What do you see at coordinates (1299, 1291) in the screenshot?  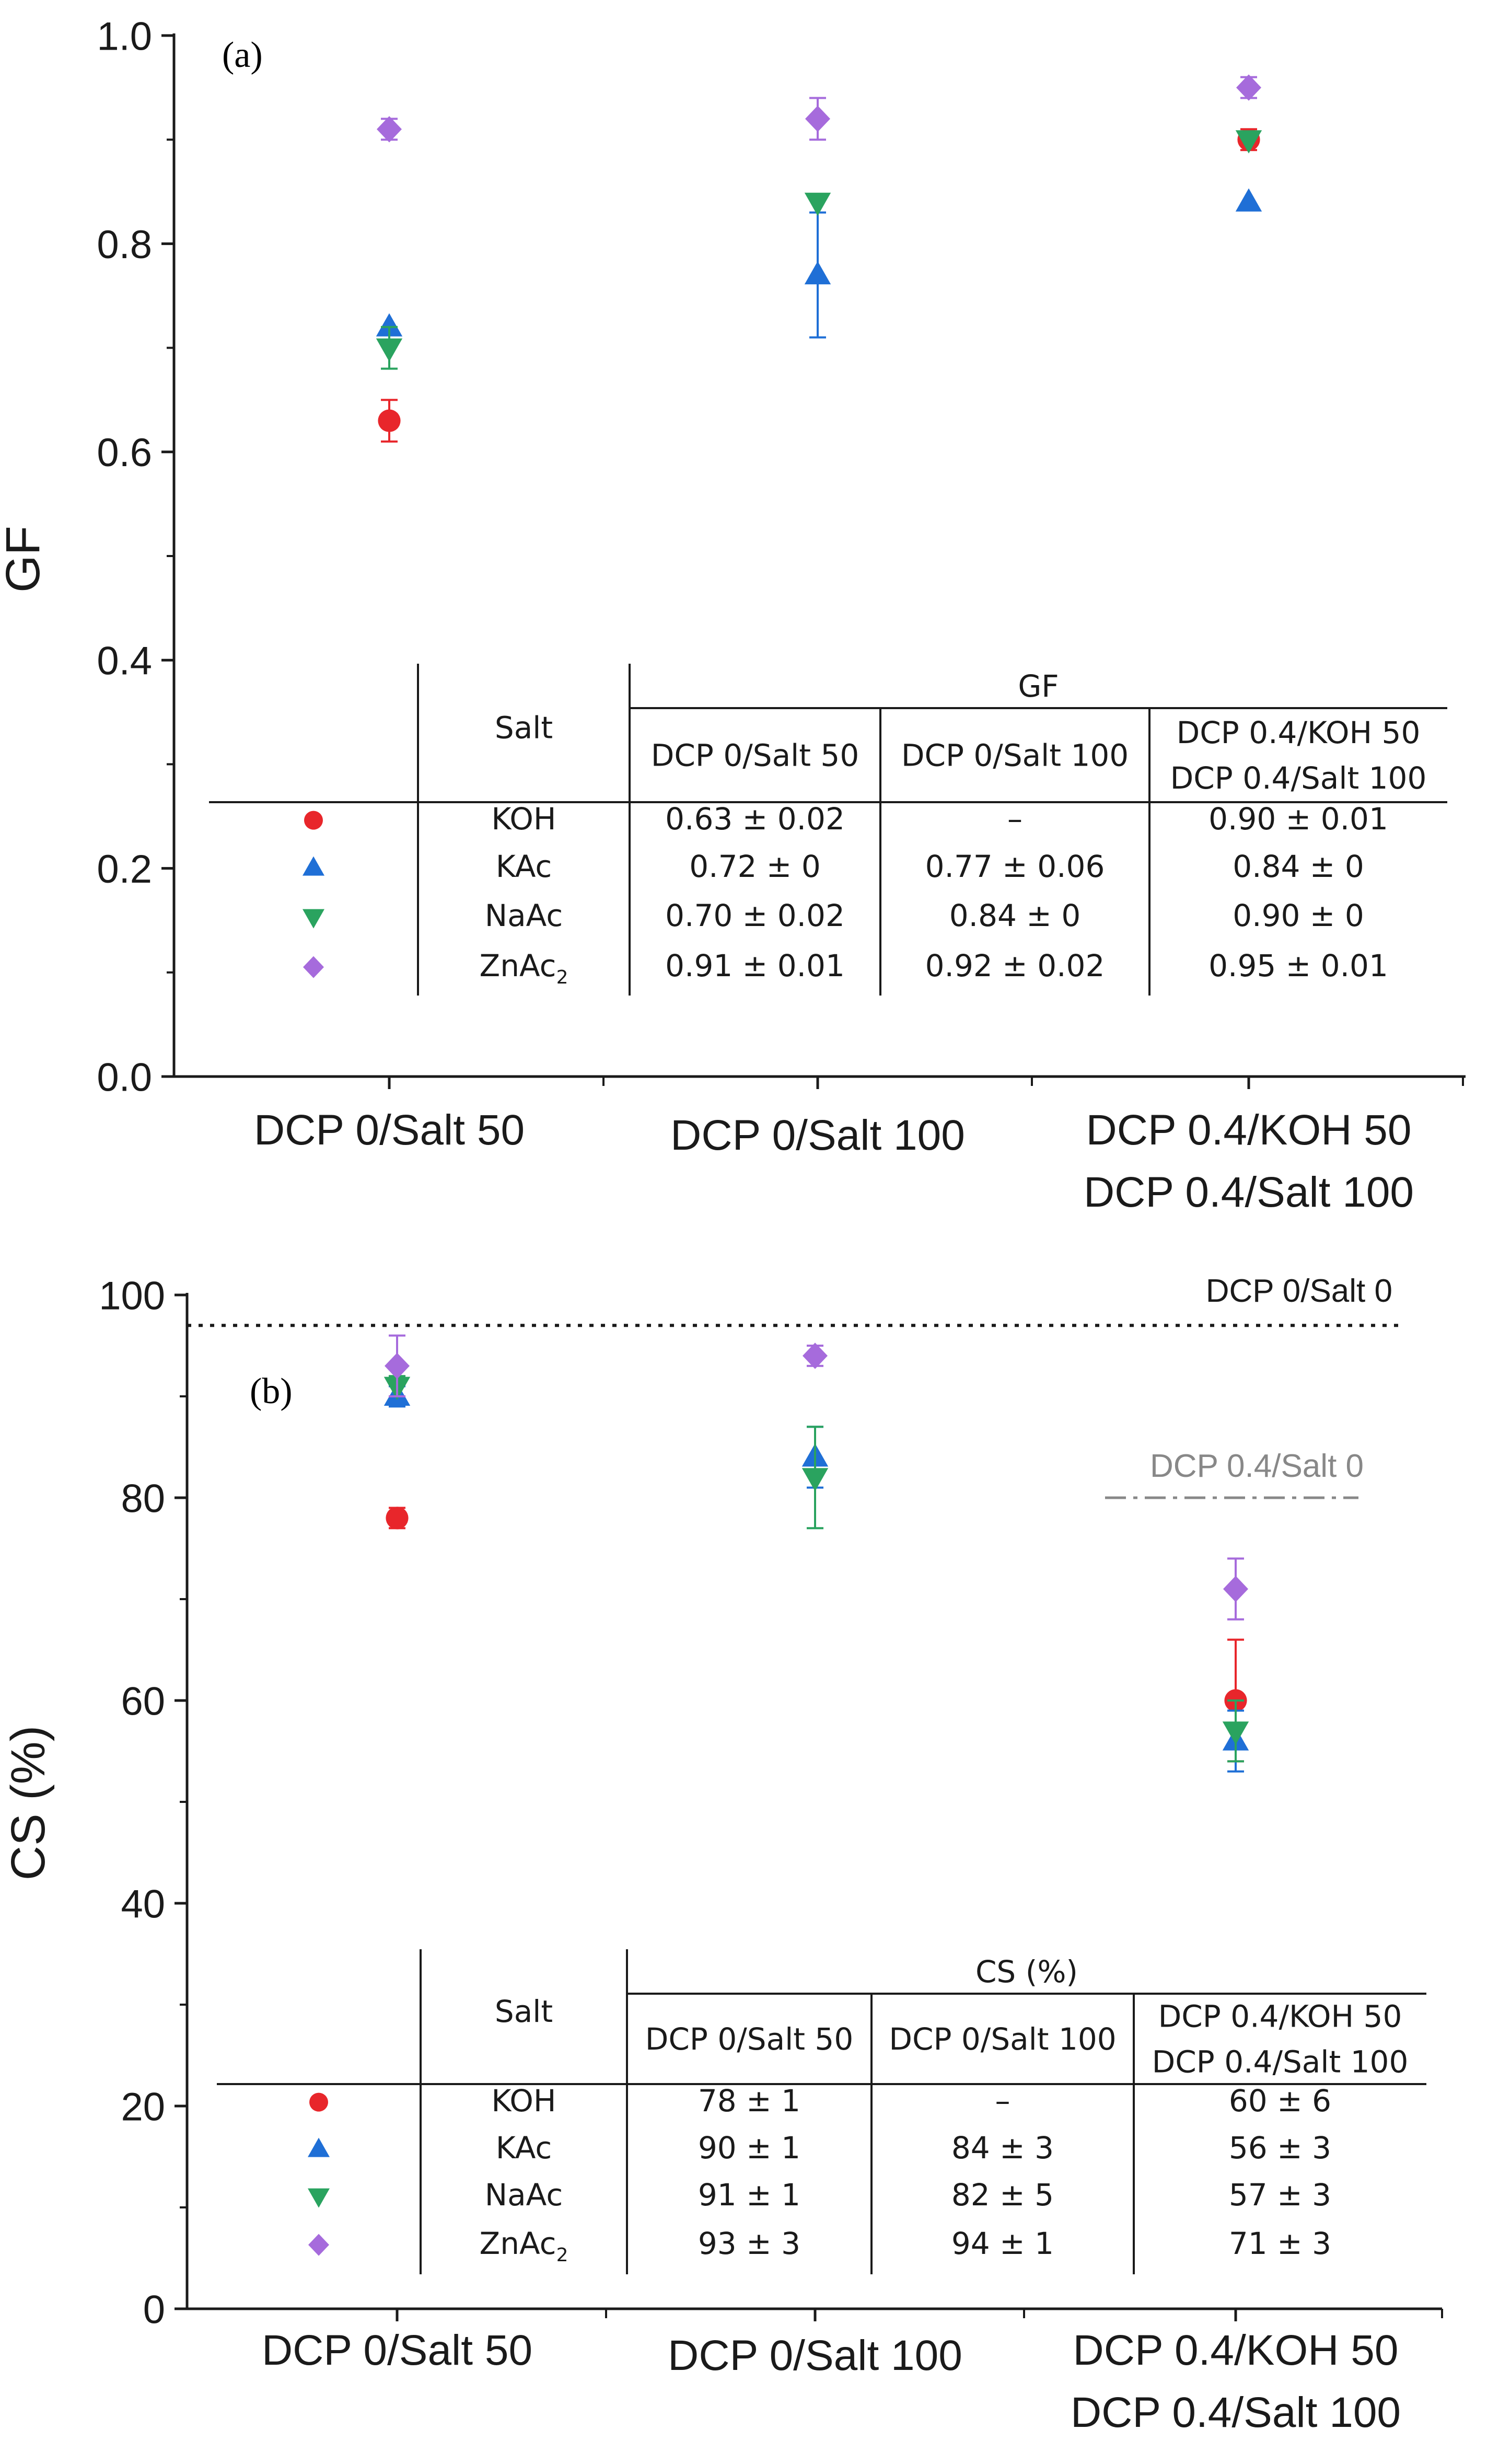 I see `reference-label-dcp0-salt0: DCP 0/Salt 0` at bounding box center [1299, 1291].